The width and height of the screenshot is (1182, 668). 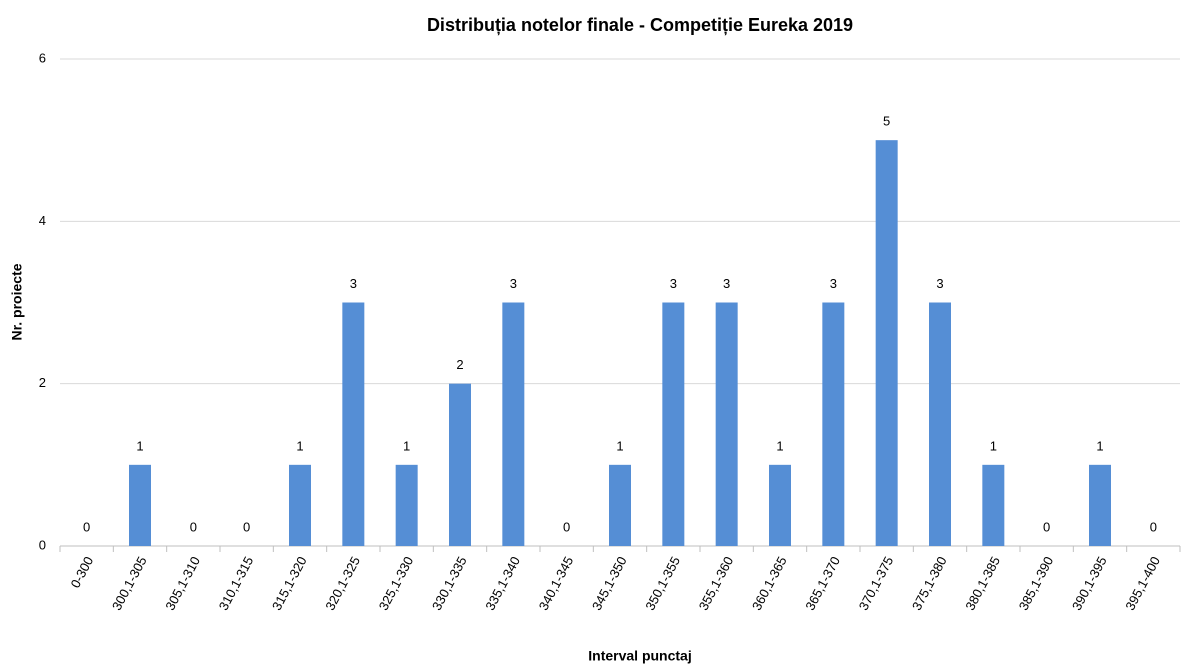 What do you see at coordinates (502, 583) in the screenshot?
I see `x-tick-label: 335,1-340` at bounding box center [502, 583].